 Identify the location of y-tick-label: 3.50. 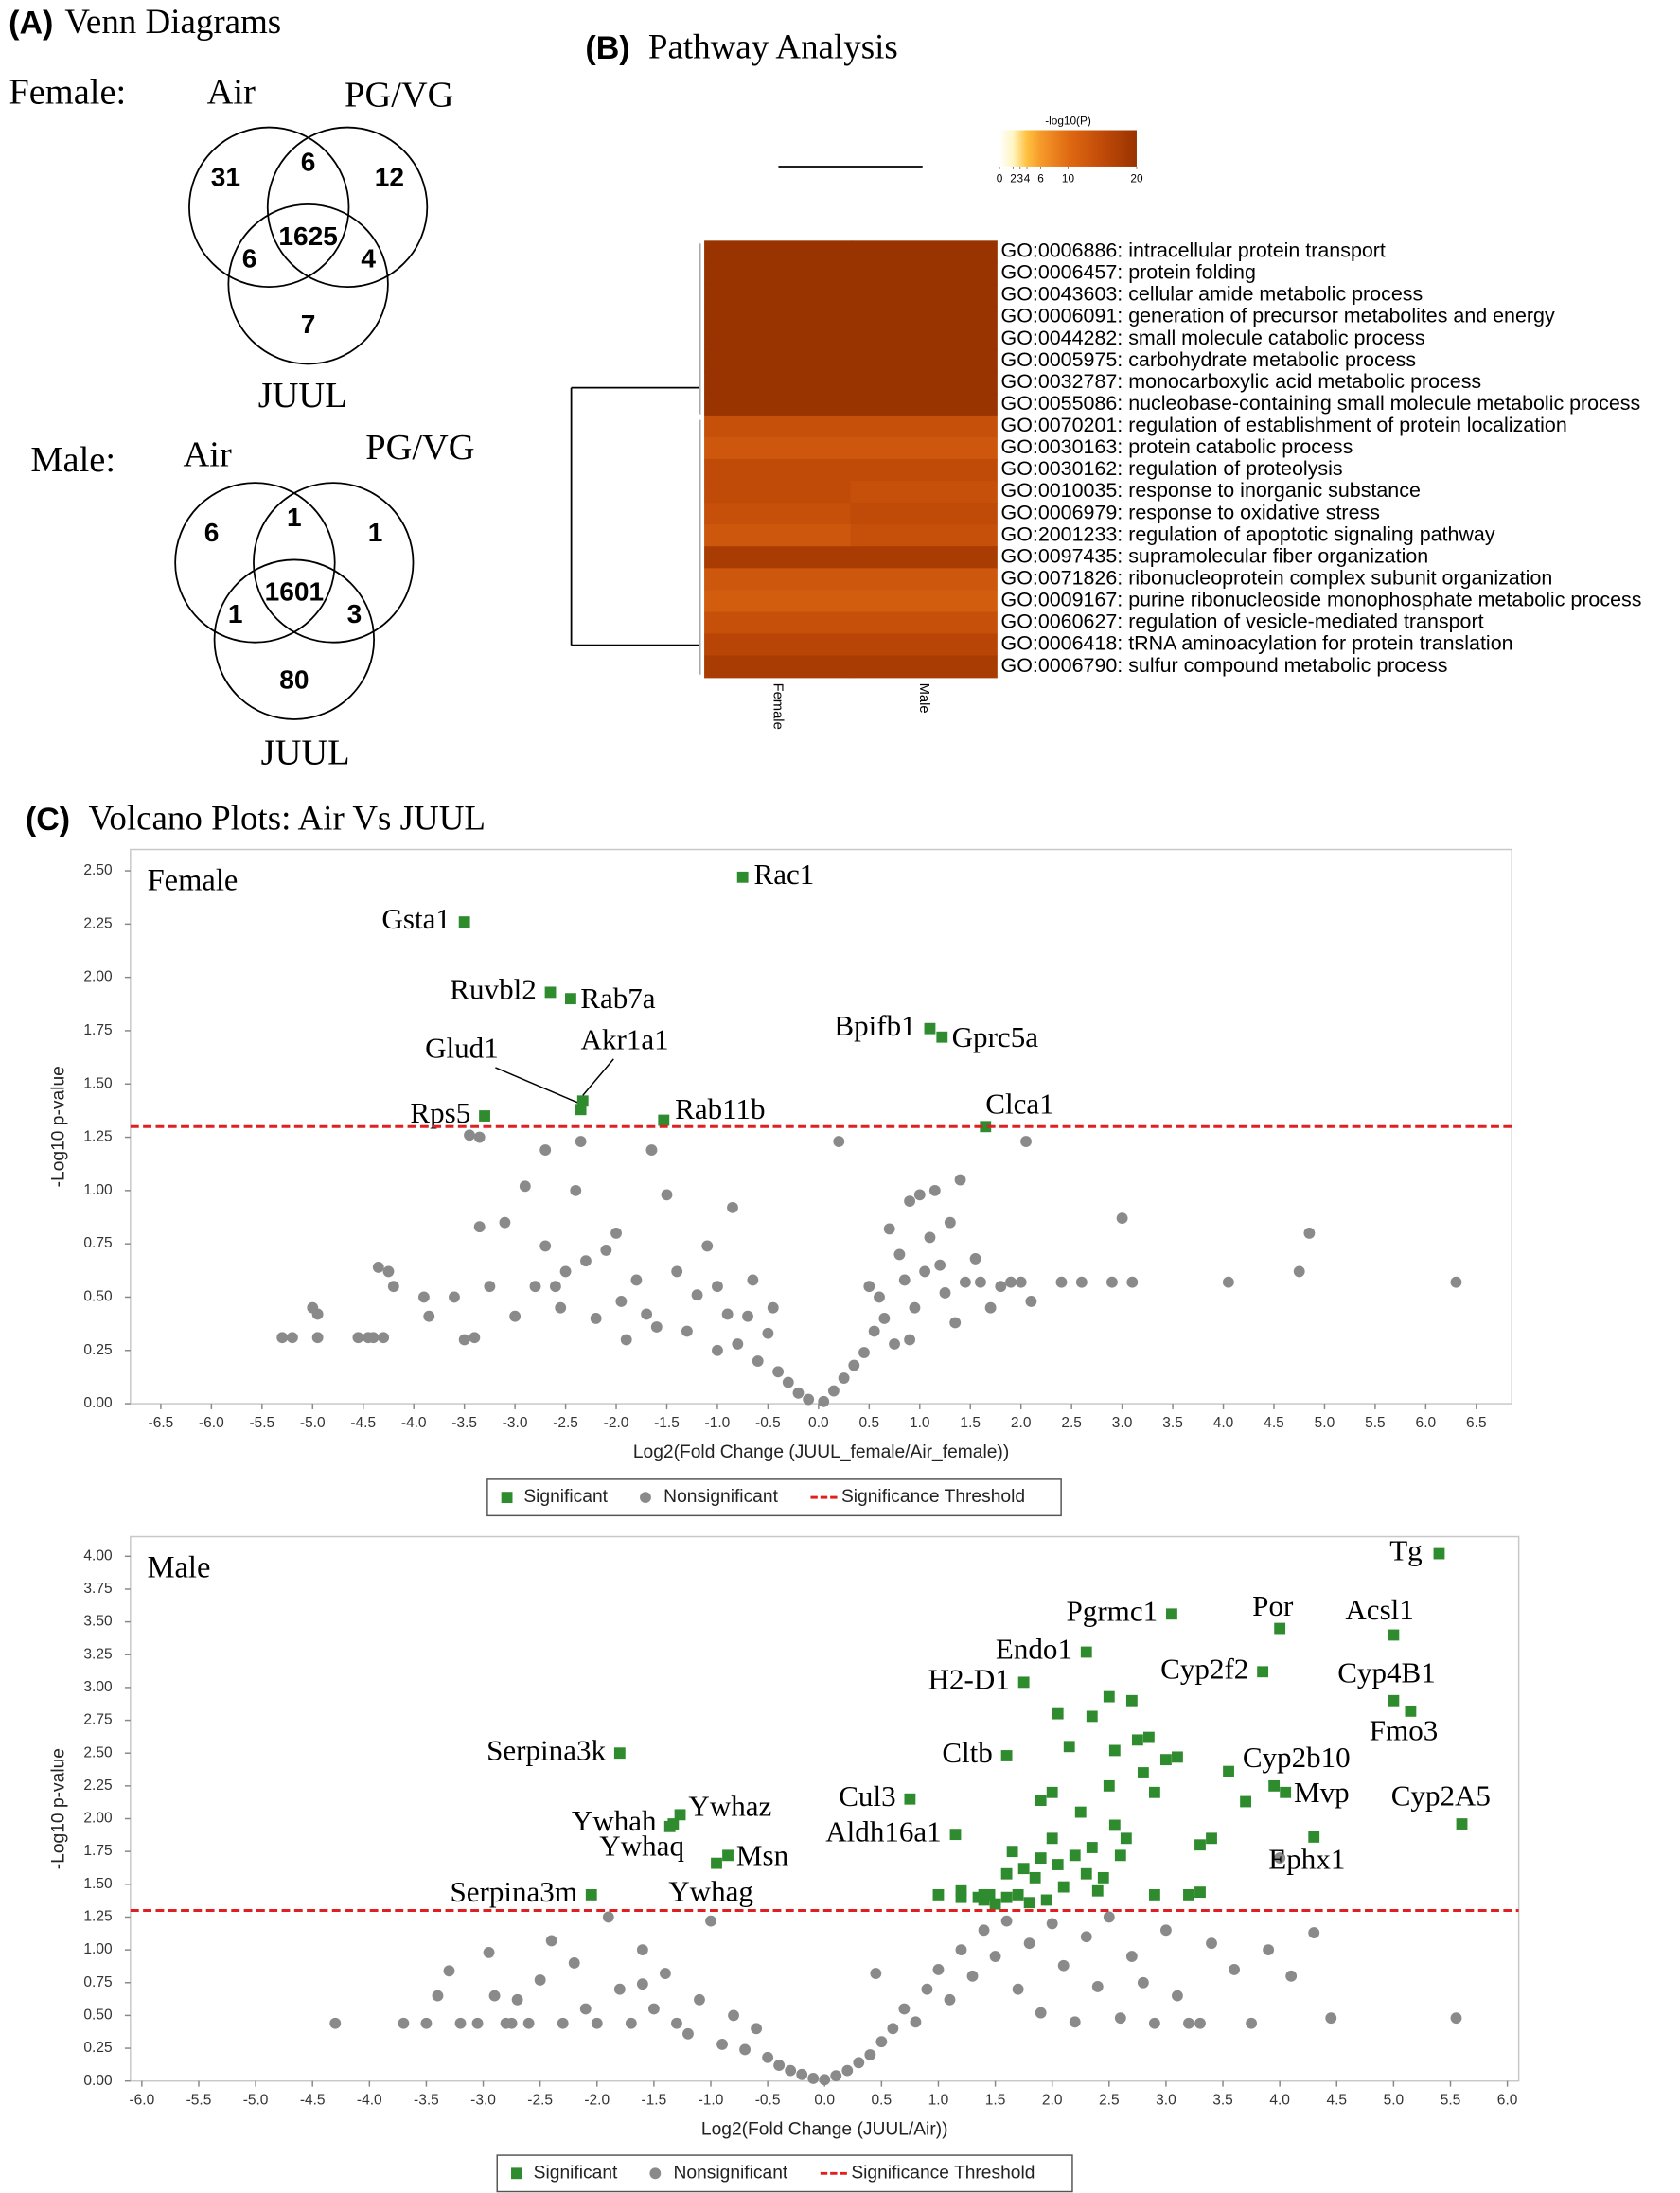
(98, 1622).